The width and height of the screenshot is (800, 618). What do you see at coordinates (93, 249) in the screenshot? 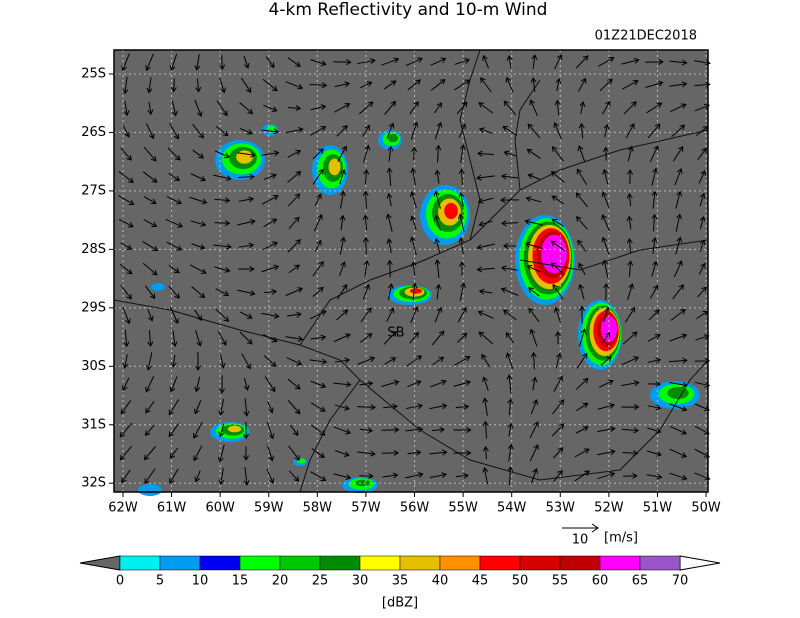
I see `y-tick-label: 28S` at bounding box center [93, 249].